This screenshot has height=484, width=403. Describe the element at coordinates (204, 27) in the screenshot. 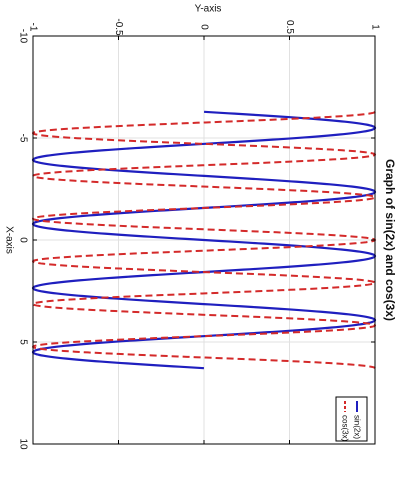

I see `y-tick-label: 0` at that location.